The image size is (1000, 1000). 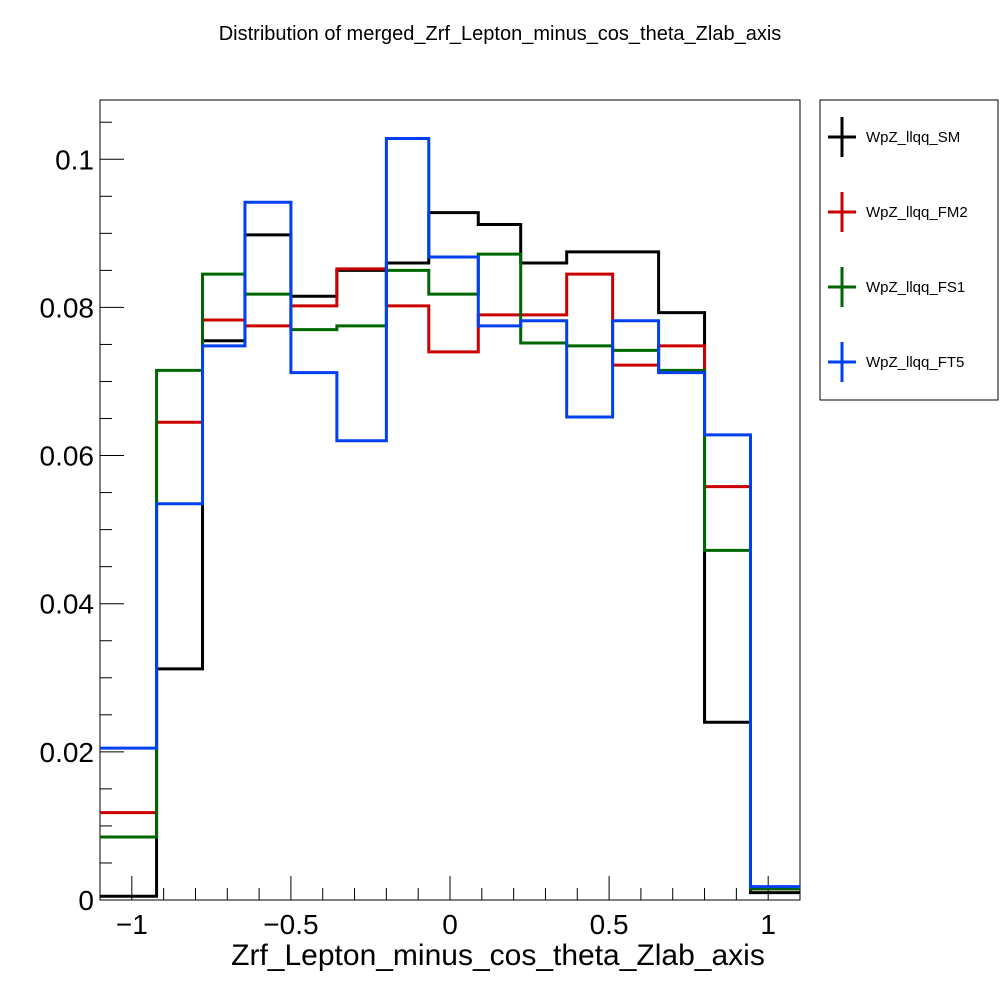 I want to click on legend-entry: WpZ_llqq_FS1, so click(x=915, y=287).